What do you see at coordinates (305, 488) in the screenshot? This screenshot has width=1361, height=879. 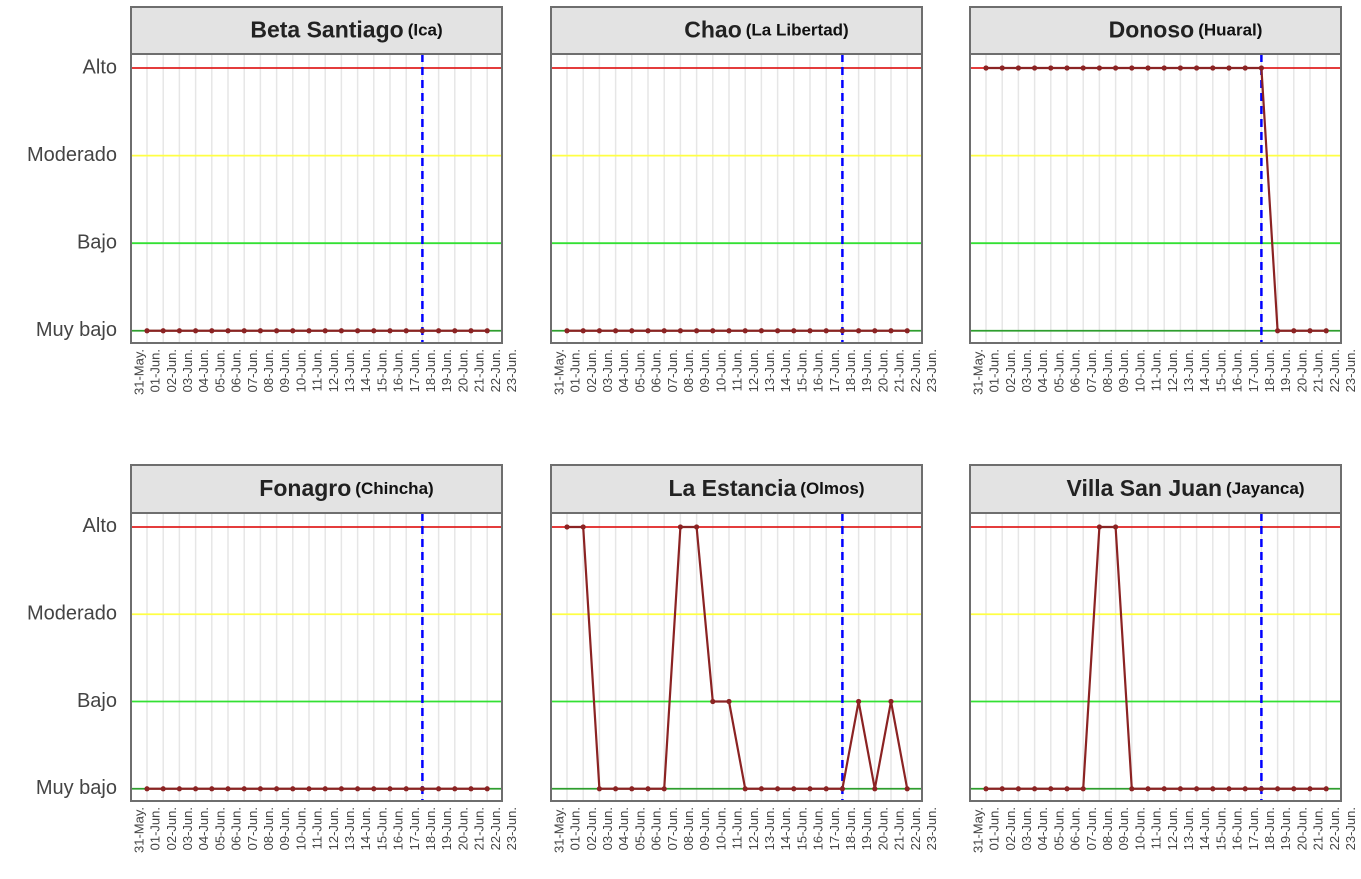 I see `panel-title-main: Fonagro` at bounding box center [305, 488].